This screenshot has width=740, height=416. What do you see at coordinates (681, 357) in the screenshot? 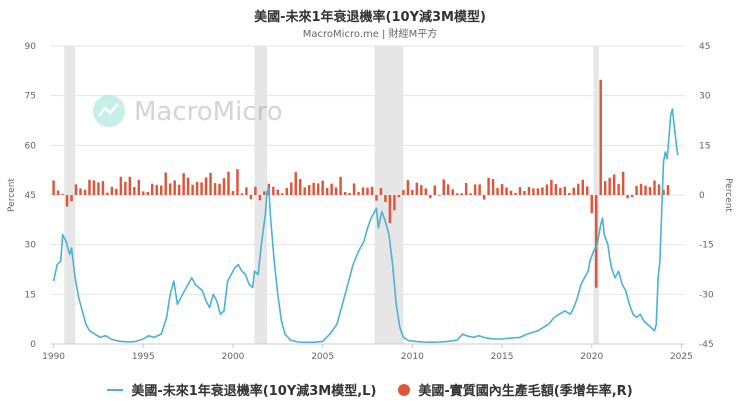
I see `x-tick-7: 2025` at bounding box center [681, 357].